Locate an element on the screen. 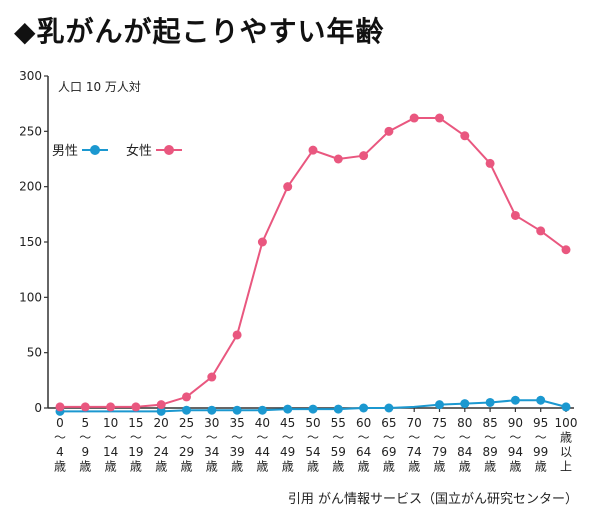 The height and width of the screenshot is (526, 600). legend-male-swatch is located at coordinates (95, 149).